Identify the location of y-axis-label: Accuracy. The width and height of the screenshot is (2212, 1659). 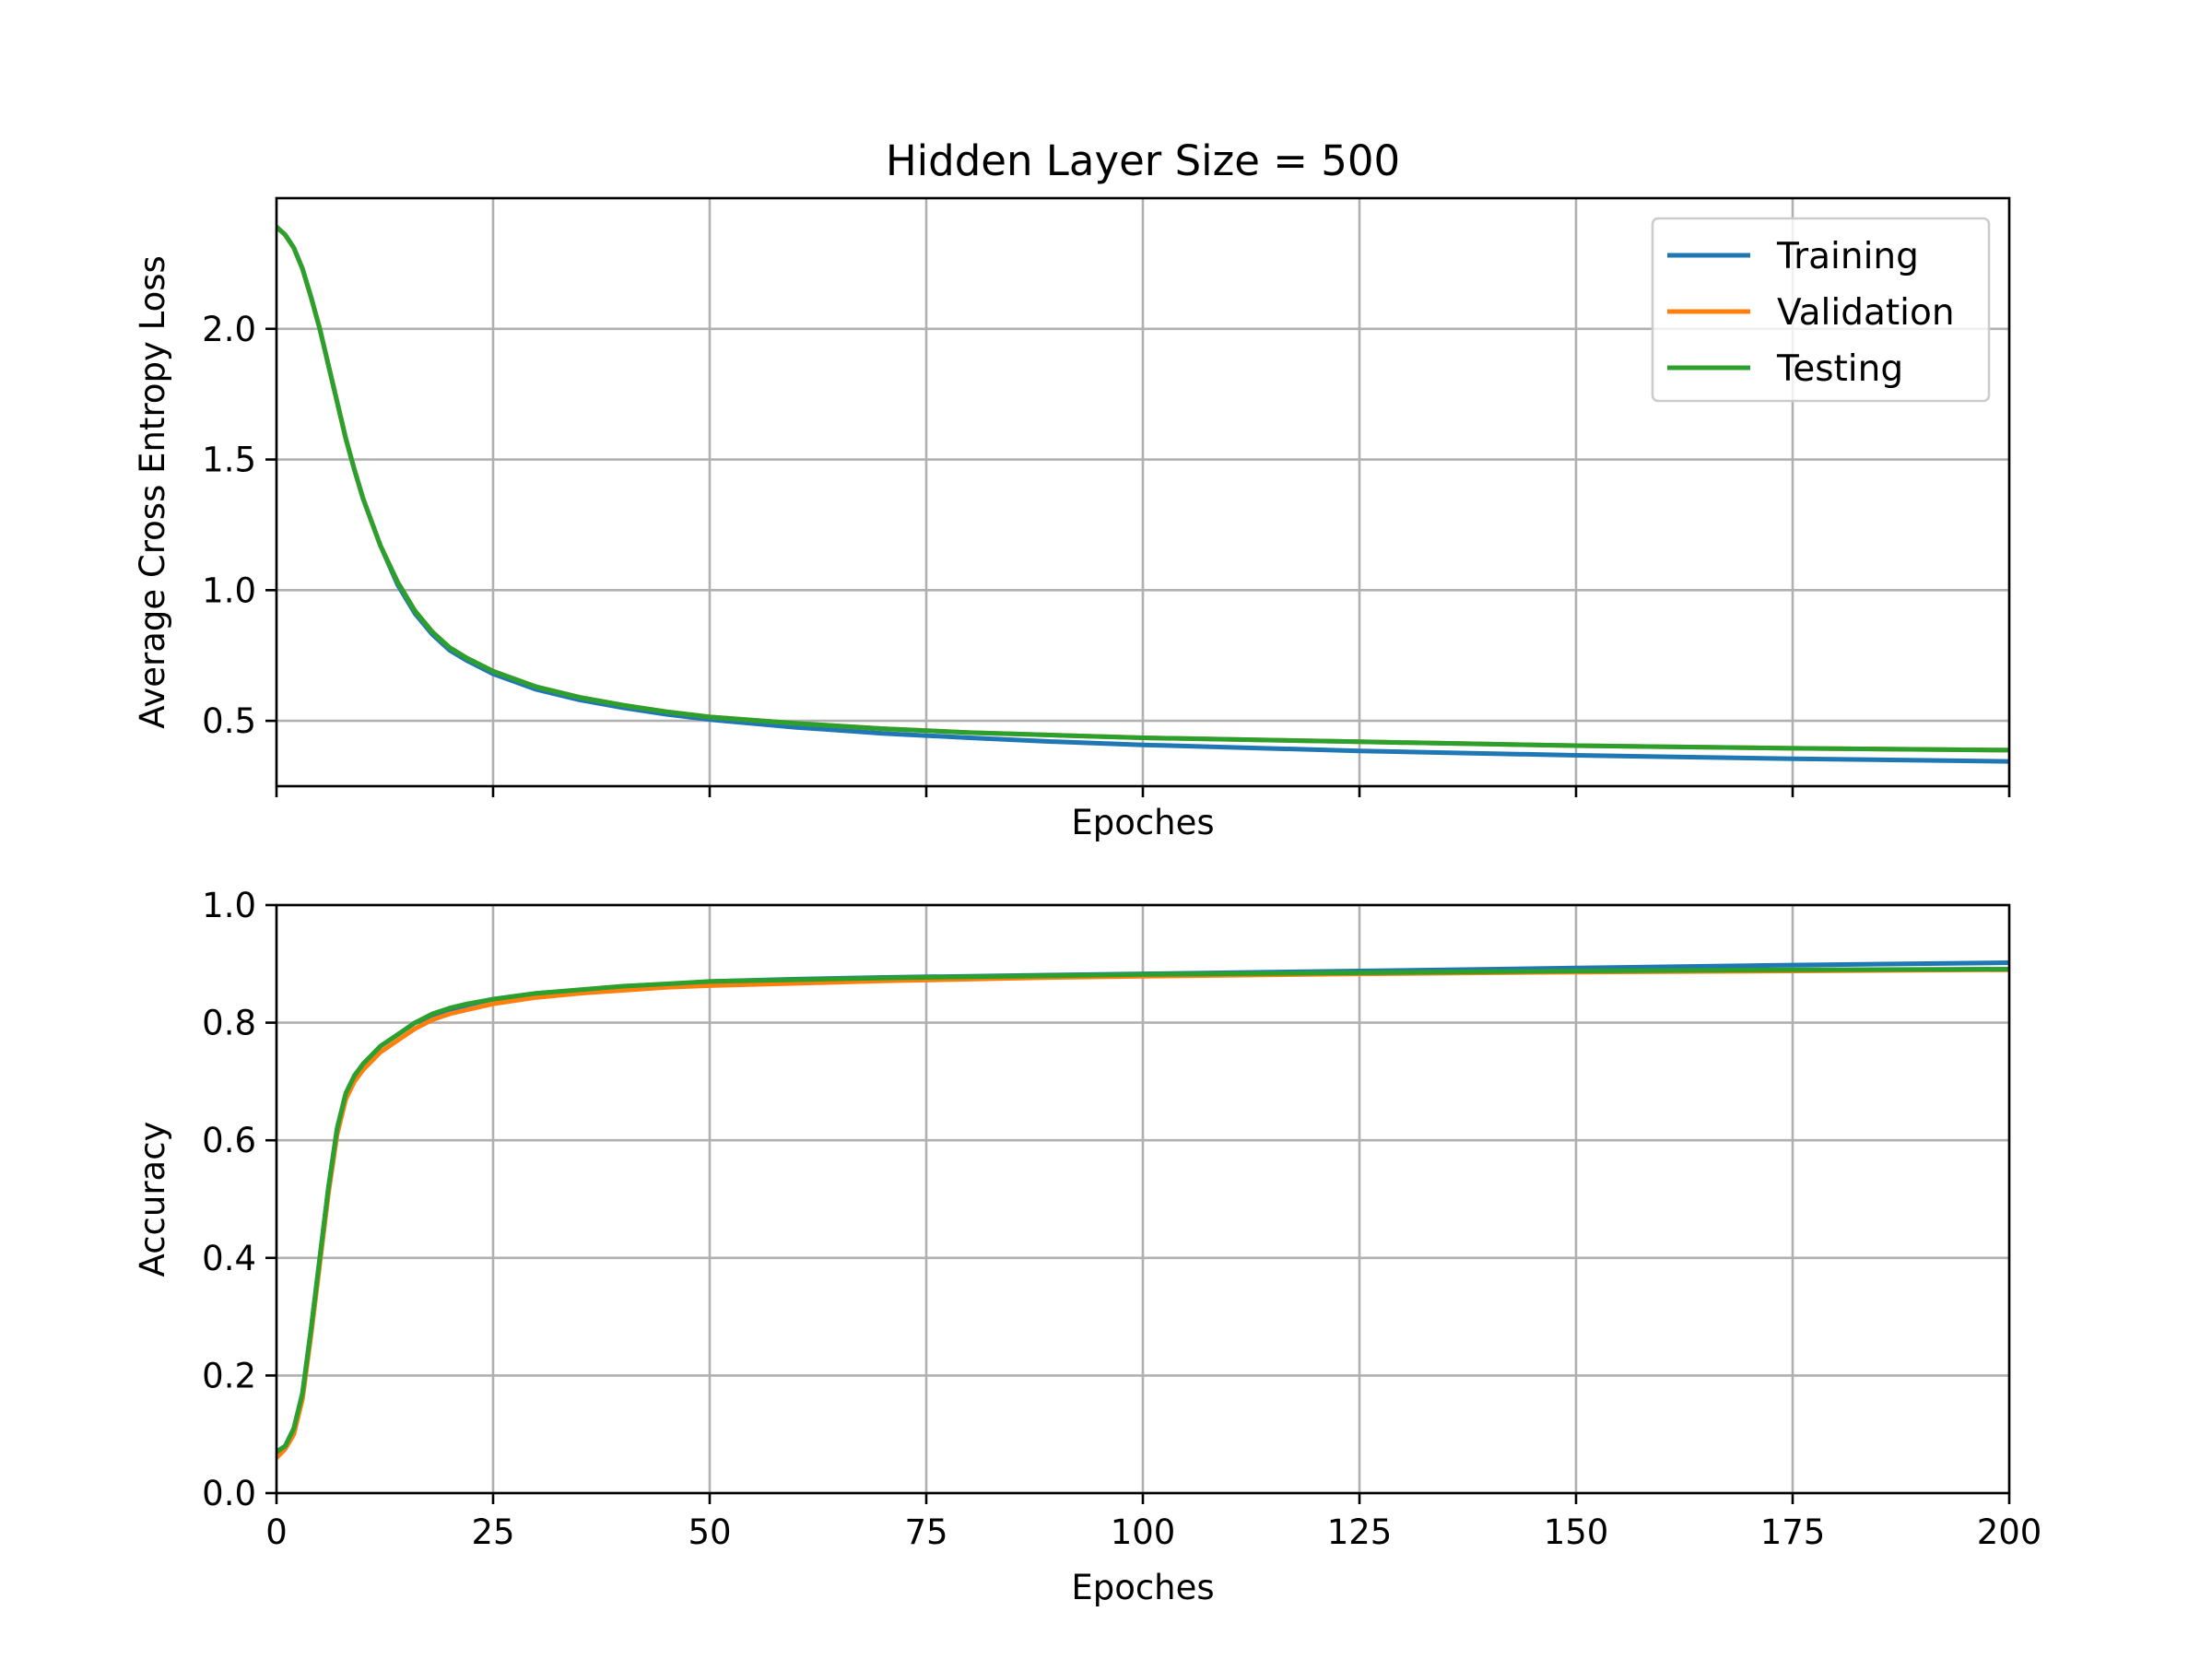
(152, 1199).